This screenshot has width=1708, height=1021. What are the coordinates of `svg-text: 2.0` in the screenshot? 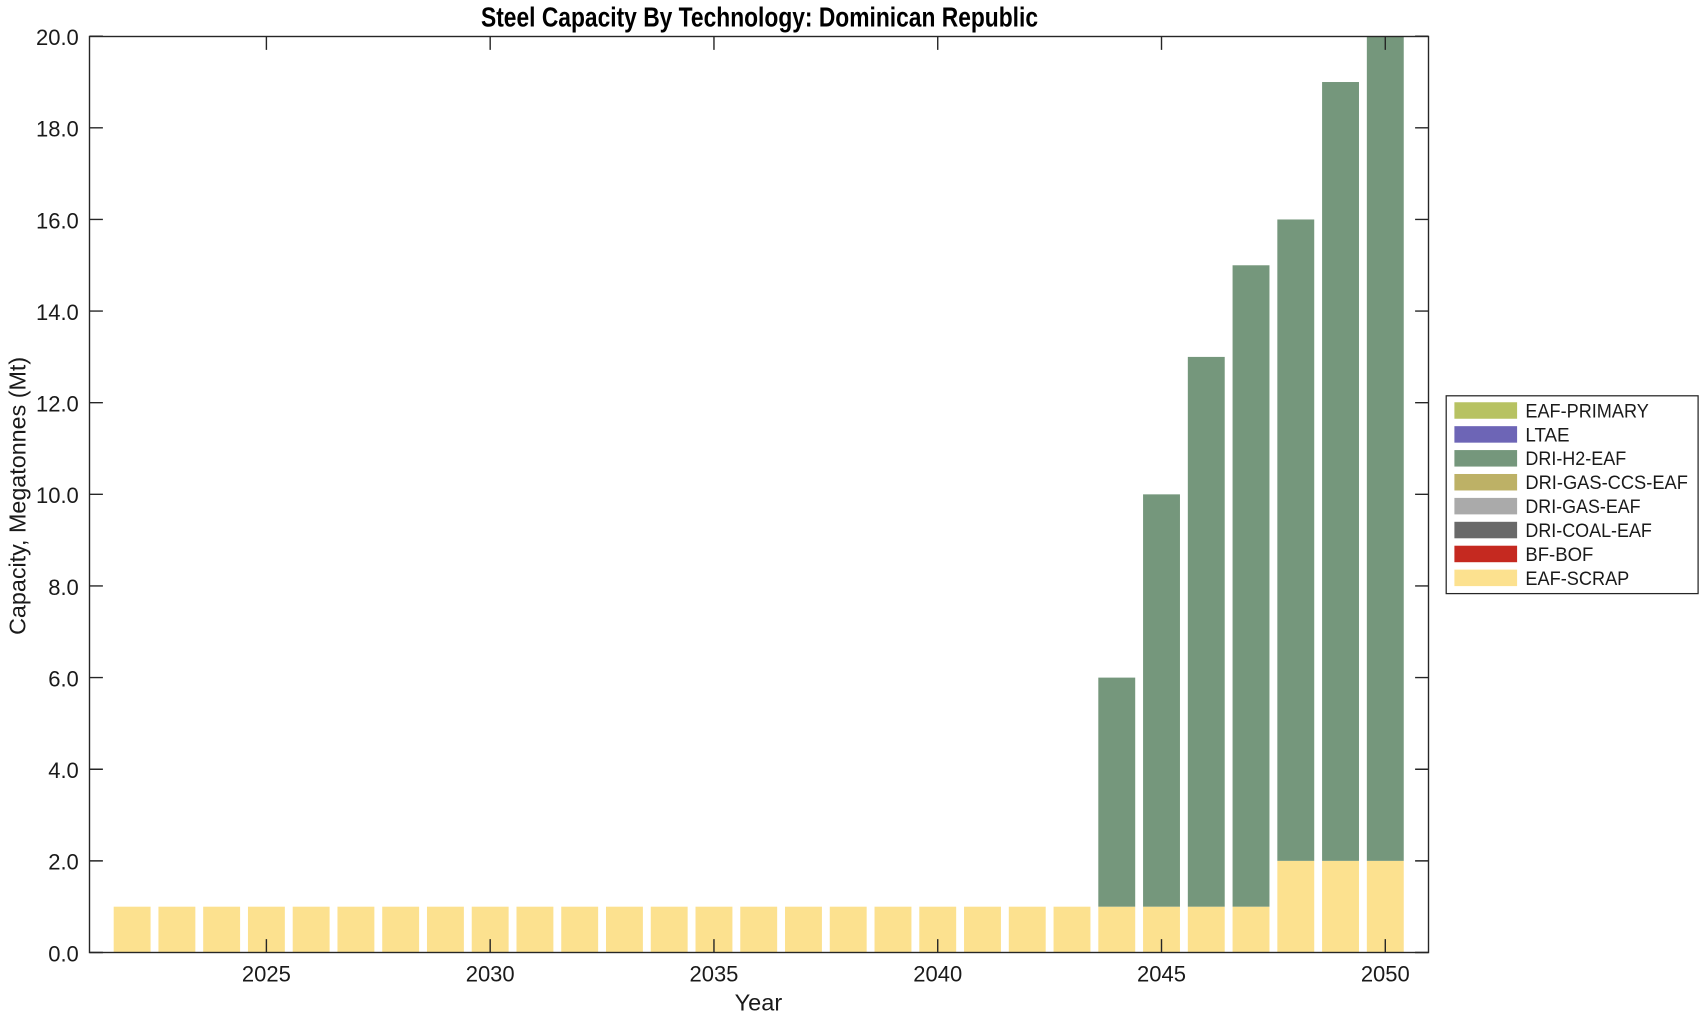 It's located at (63, 862).